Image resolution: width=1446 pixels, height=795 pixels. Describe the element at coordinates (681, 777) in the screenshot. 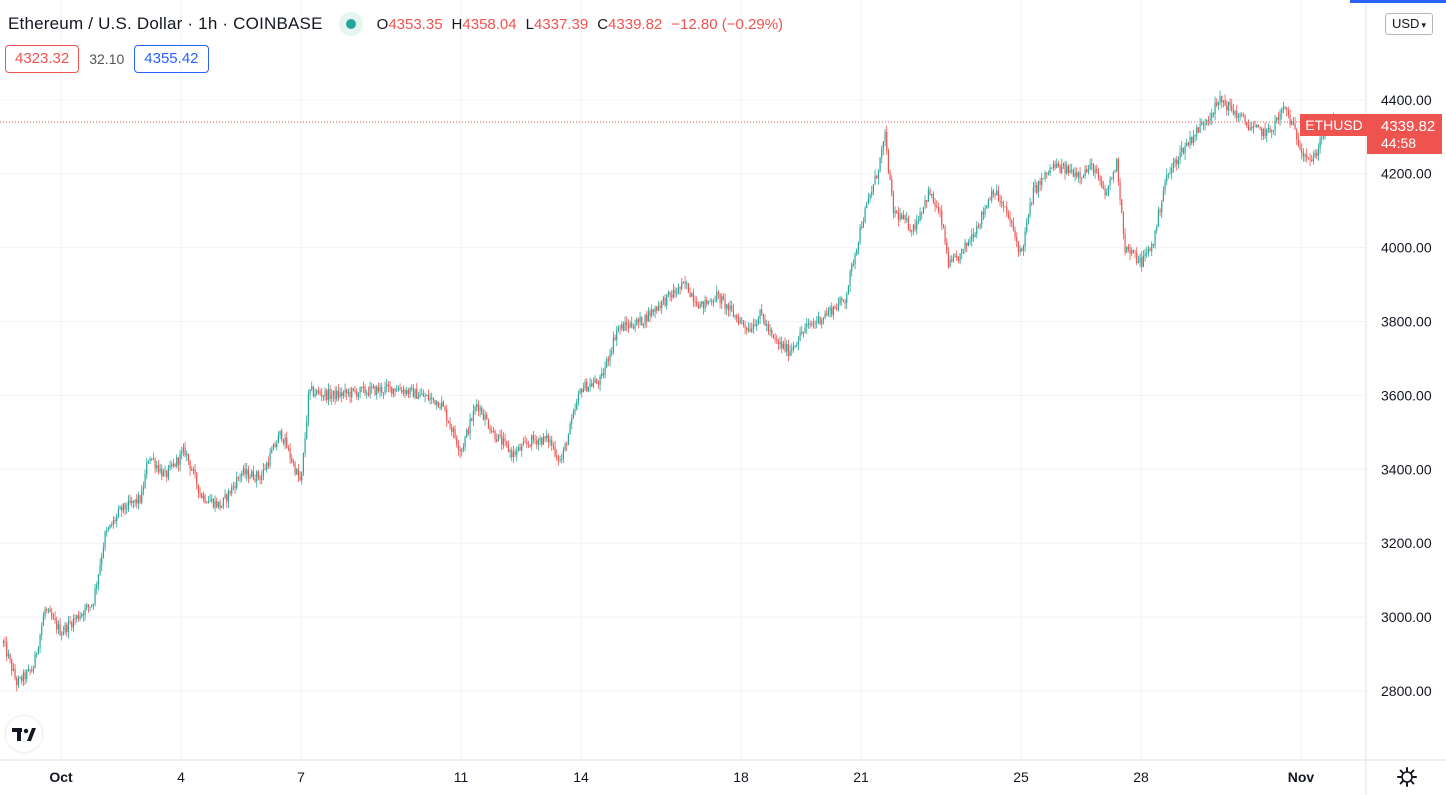

I see `time-axis: Oct 4 7 11 14 18 21 25 28 Nov` at that location.